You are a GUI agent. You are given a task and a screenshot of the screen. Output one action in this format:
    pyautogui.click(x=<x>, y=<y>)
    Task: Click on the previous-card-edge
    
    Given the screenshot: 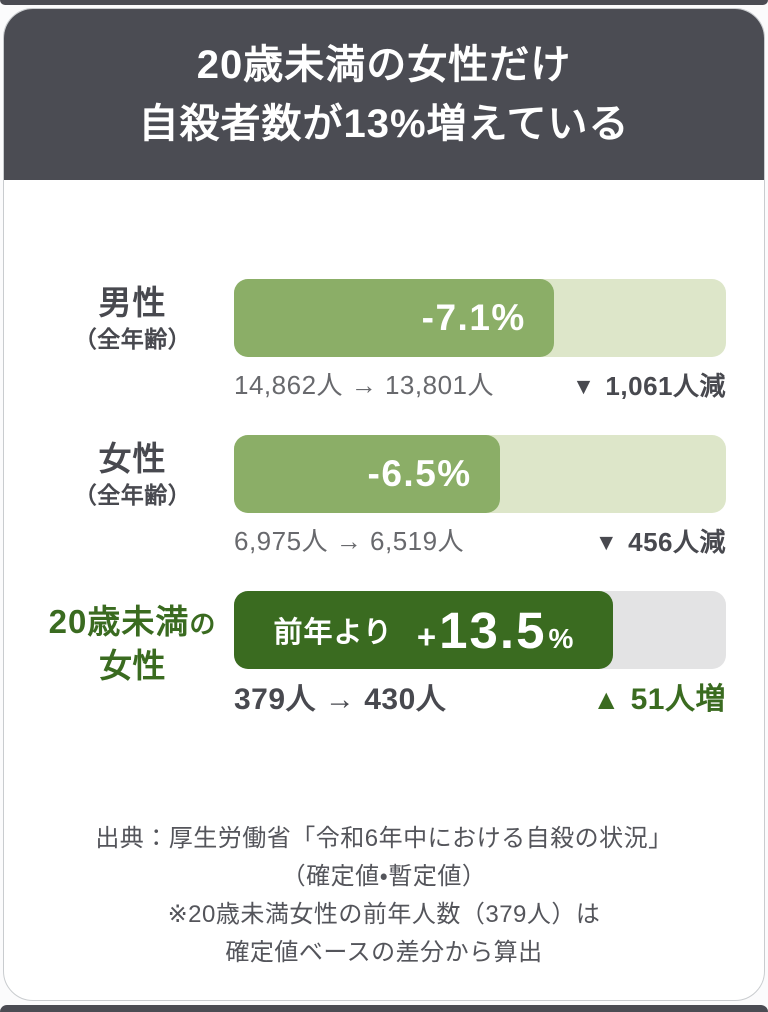 What is the action you would take?
    pyautogui.click(x=384, y=2)
    